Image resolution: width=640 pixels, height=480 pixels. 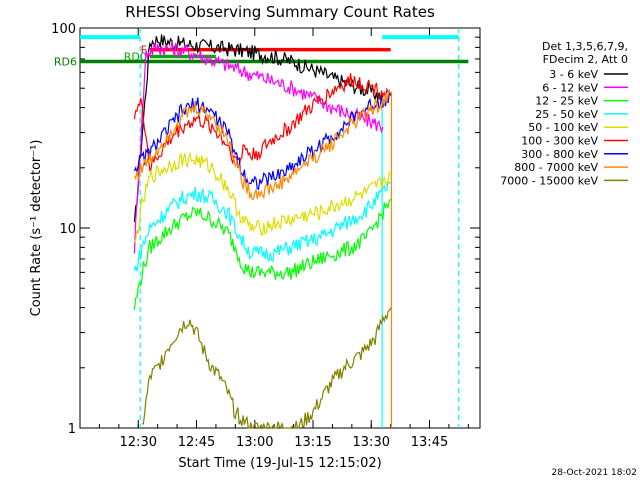 I want to click on flag-label: F, so click(x=144, y=50).